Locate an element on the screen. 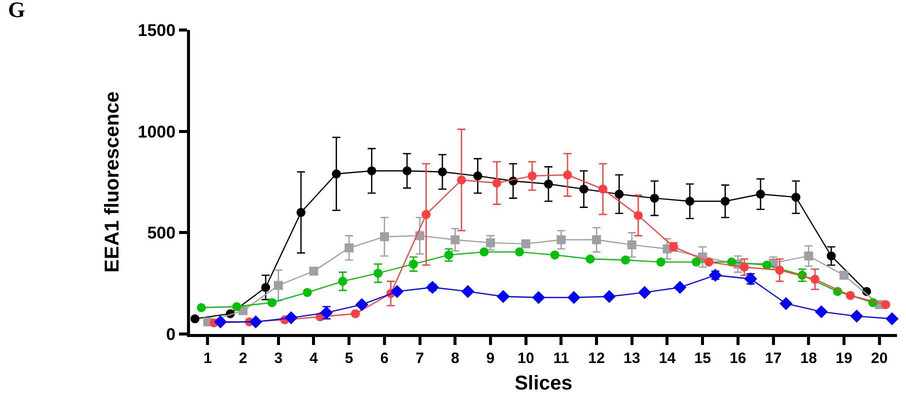 This screenshot has width=906, height=412. x-tick-label: 18 is located at coordinates (808, 358).